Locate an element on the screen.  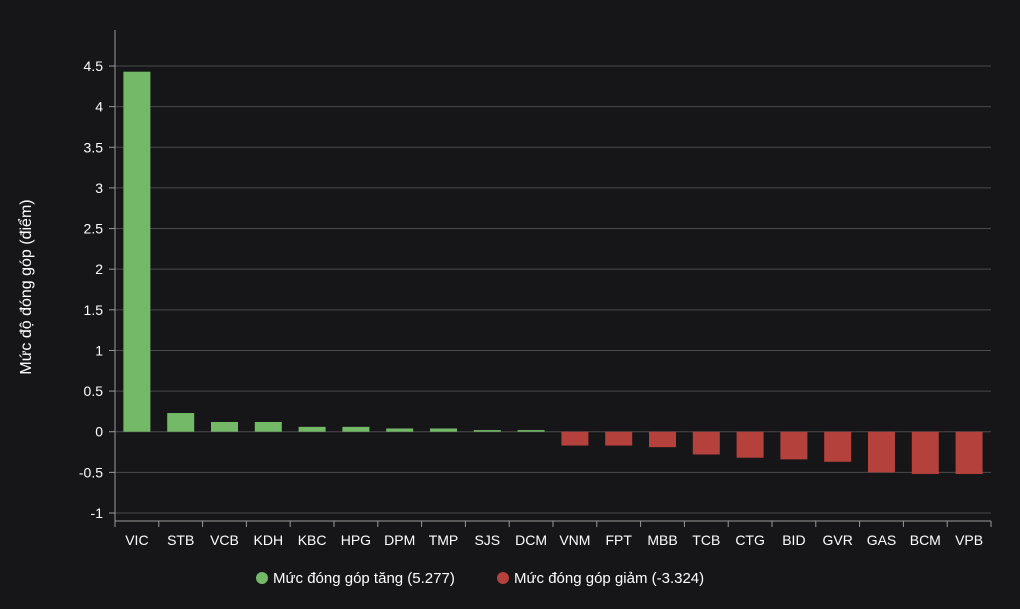
bar-fpt is located at coordinates (619, 438).